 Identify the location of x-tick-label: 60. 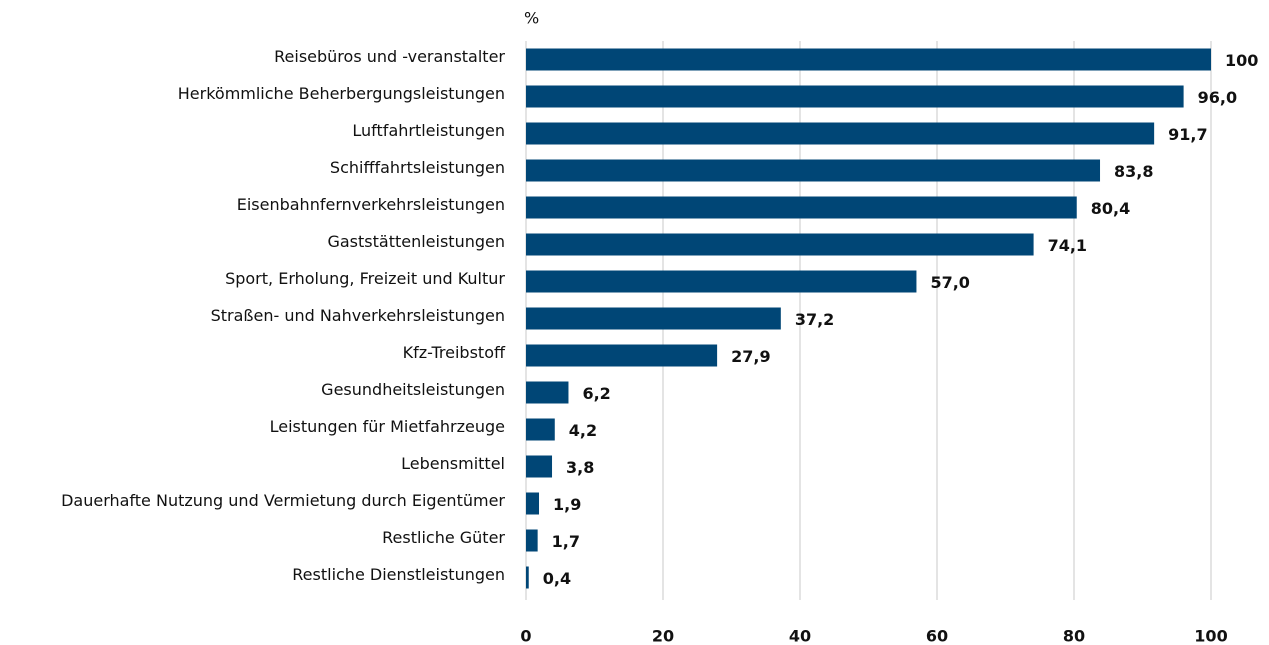
(937, 636).